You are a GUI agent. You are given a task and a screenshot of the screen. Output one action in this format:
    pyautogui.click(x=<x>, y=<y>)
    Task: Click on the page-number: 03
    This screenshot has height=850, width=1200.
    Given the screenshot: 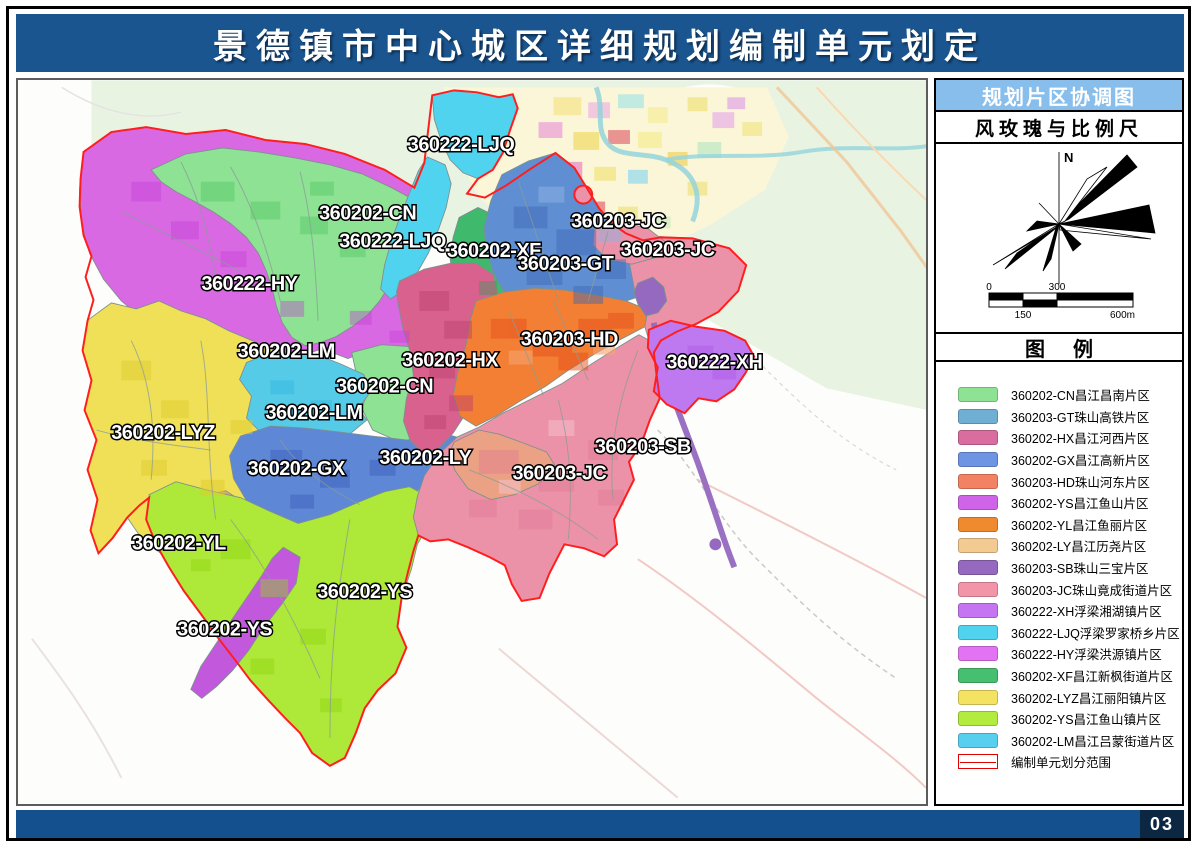 What is the action you would take?
    pyautogui.click(x=1162, y=824)
    